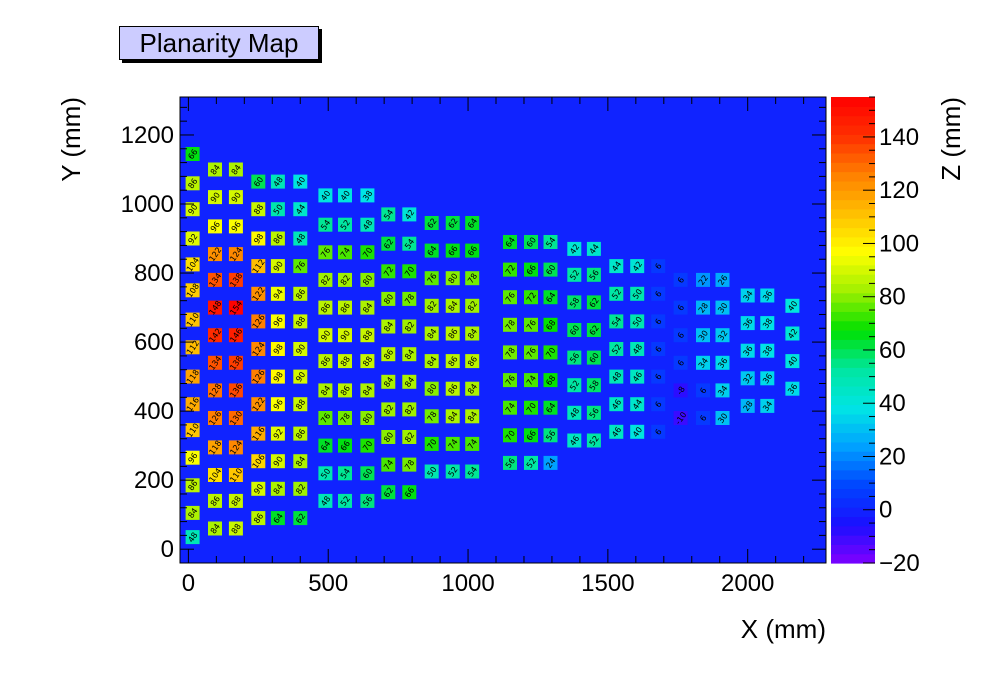 The image size is (998, 673). I want to click on y-tick-label: 1000, so click(147, 204).